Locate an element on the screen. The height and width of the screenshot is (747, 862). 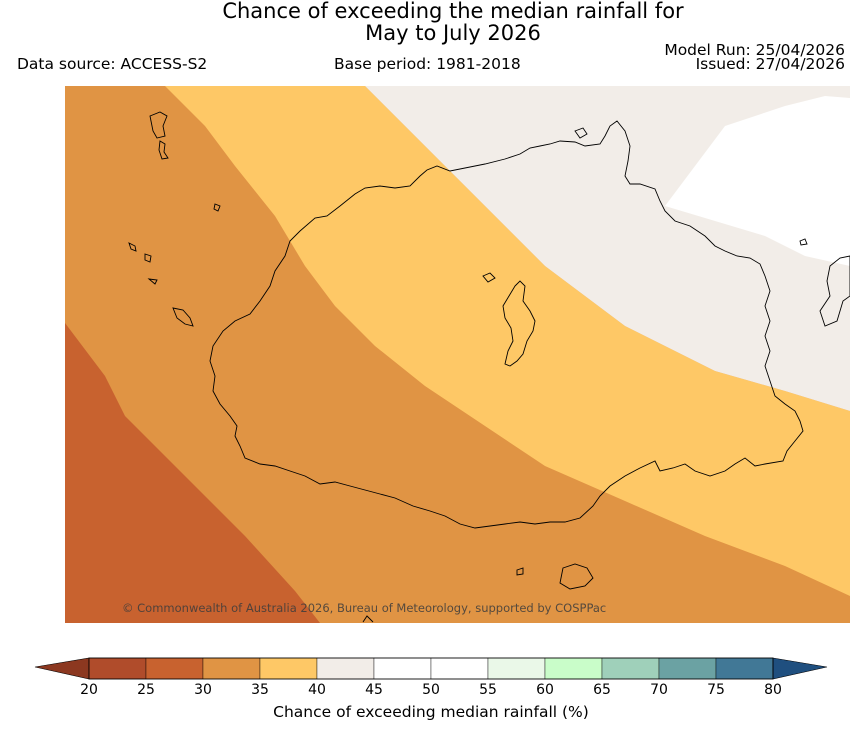
colorbar-tick-label: 65 is located at coordinates (602, 690).